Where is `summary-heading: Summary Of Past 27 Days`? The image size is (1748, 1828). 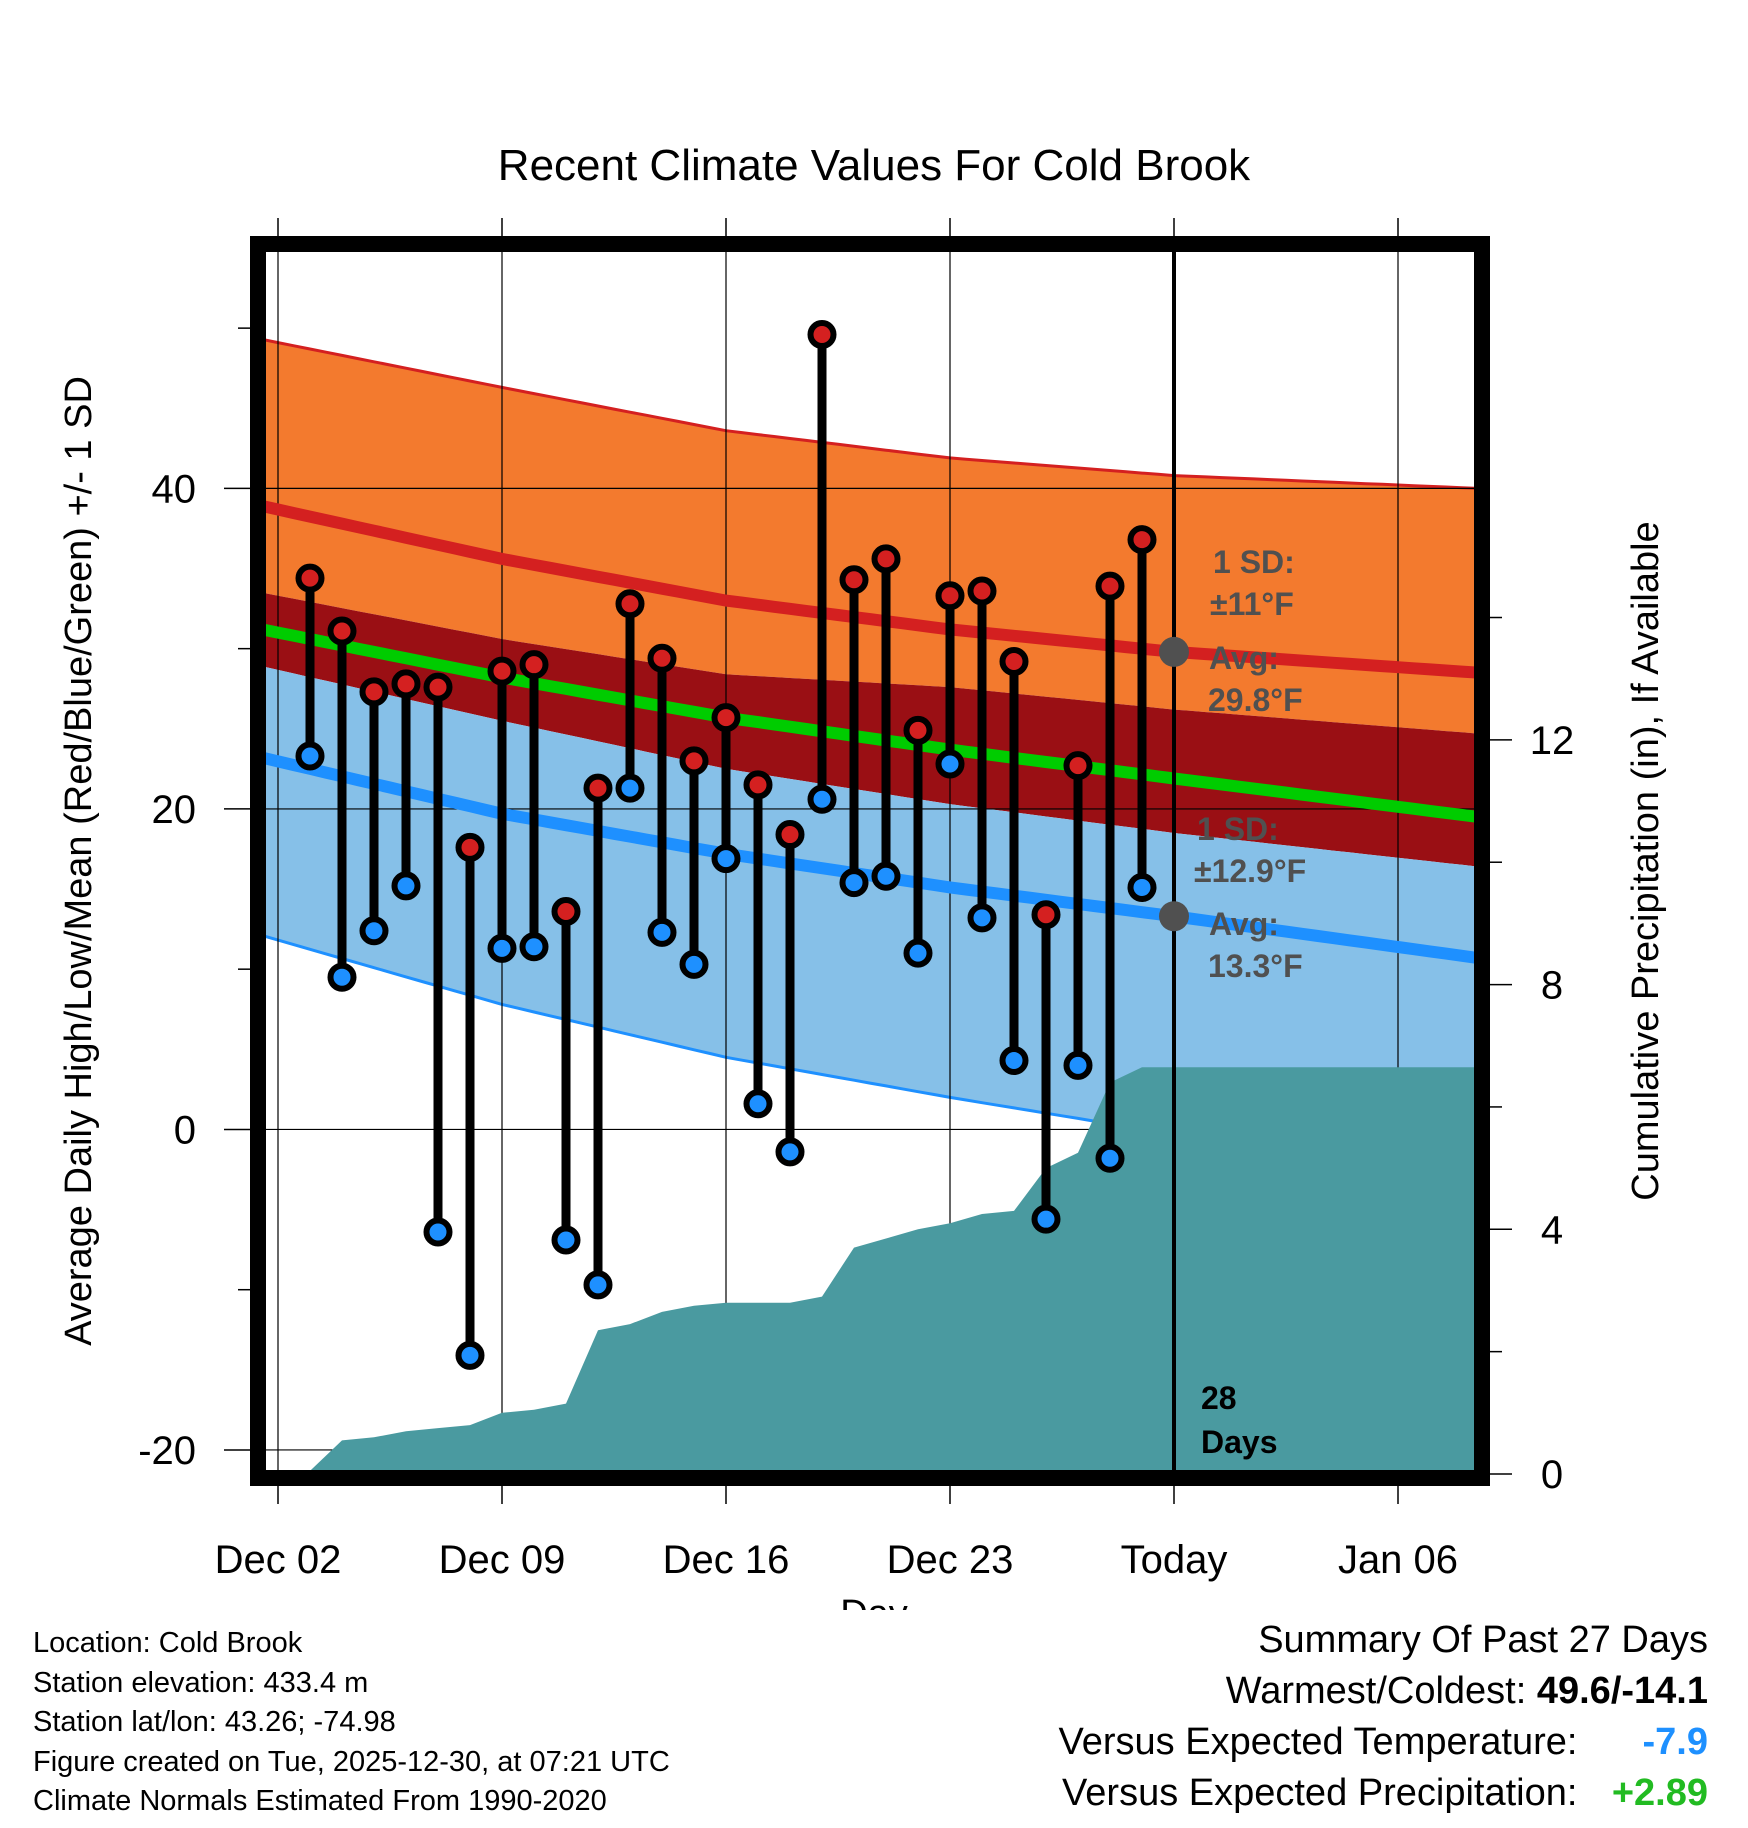
summary-heading: Summary Of Past 27 Days is located at coordinates (1483, 1640).